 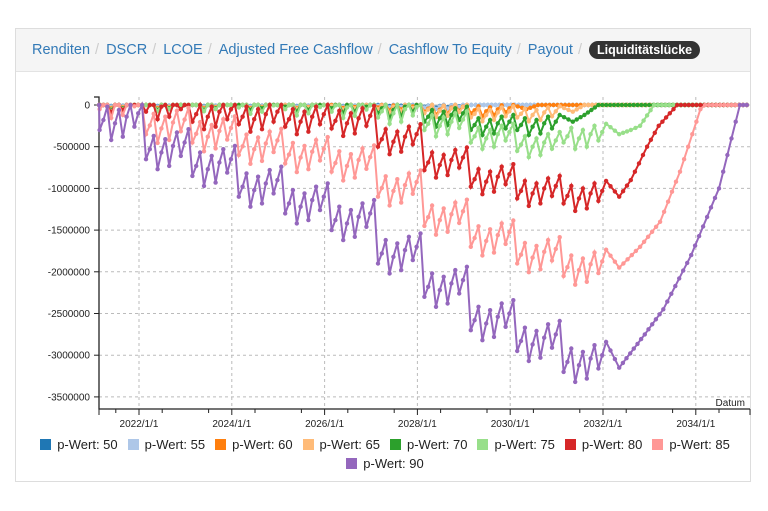 I want to click on tab-cashflow-to-equity: Cashflow To Equity, so click(x=450, y=50).